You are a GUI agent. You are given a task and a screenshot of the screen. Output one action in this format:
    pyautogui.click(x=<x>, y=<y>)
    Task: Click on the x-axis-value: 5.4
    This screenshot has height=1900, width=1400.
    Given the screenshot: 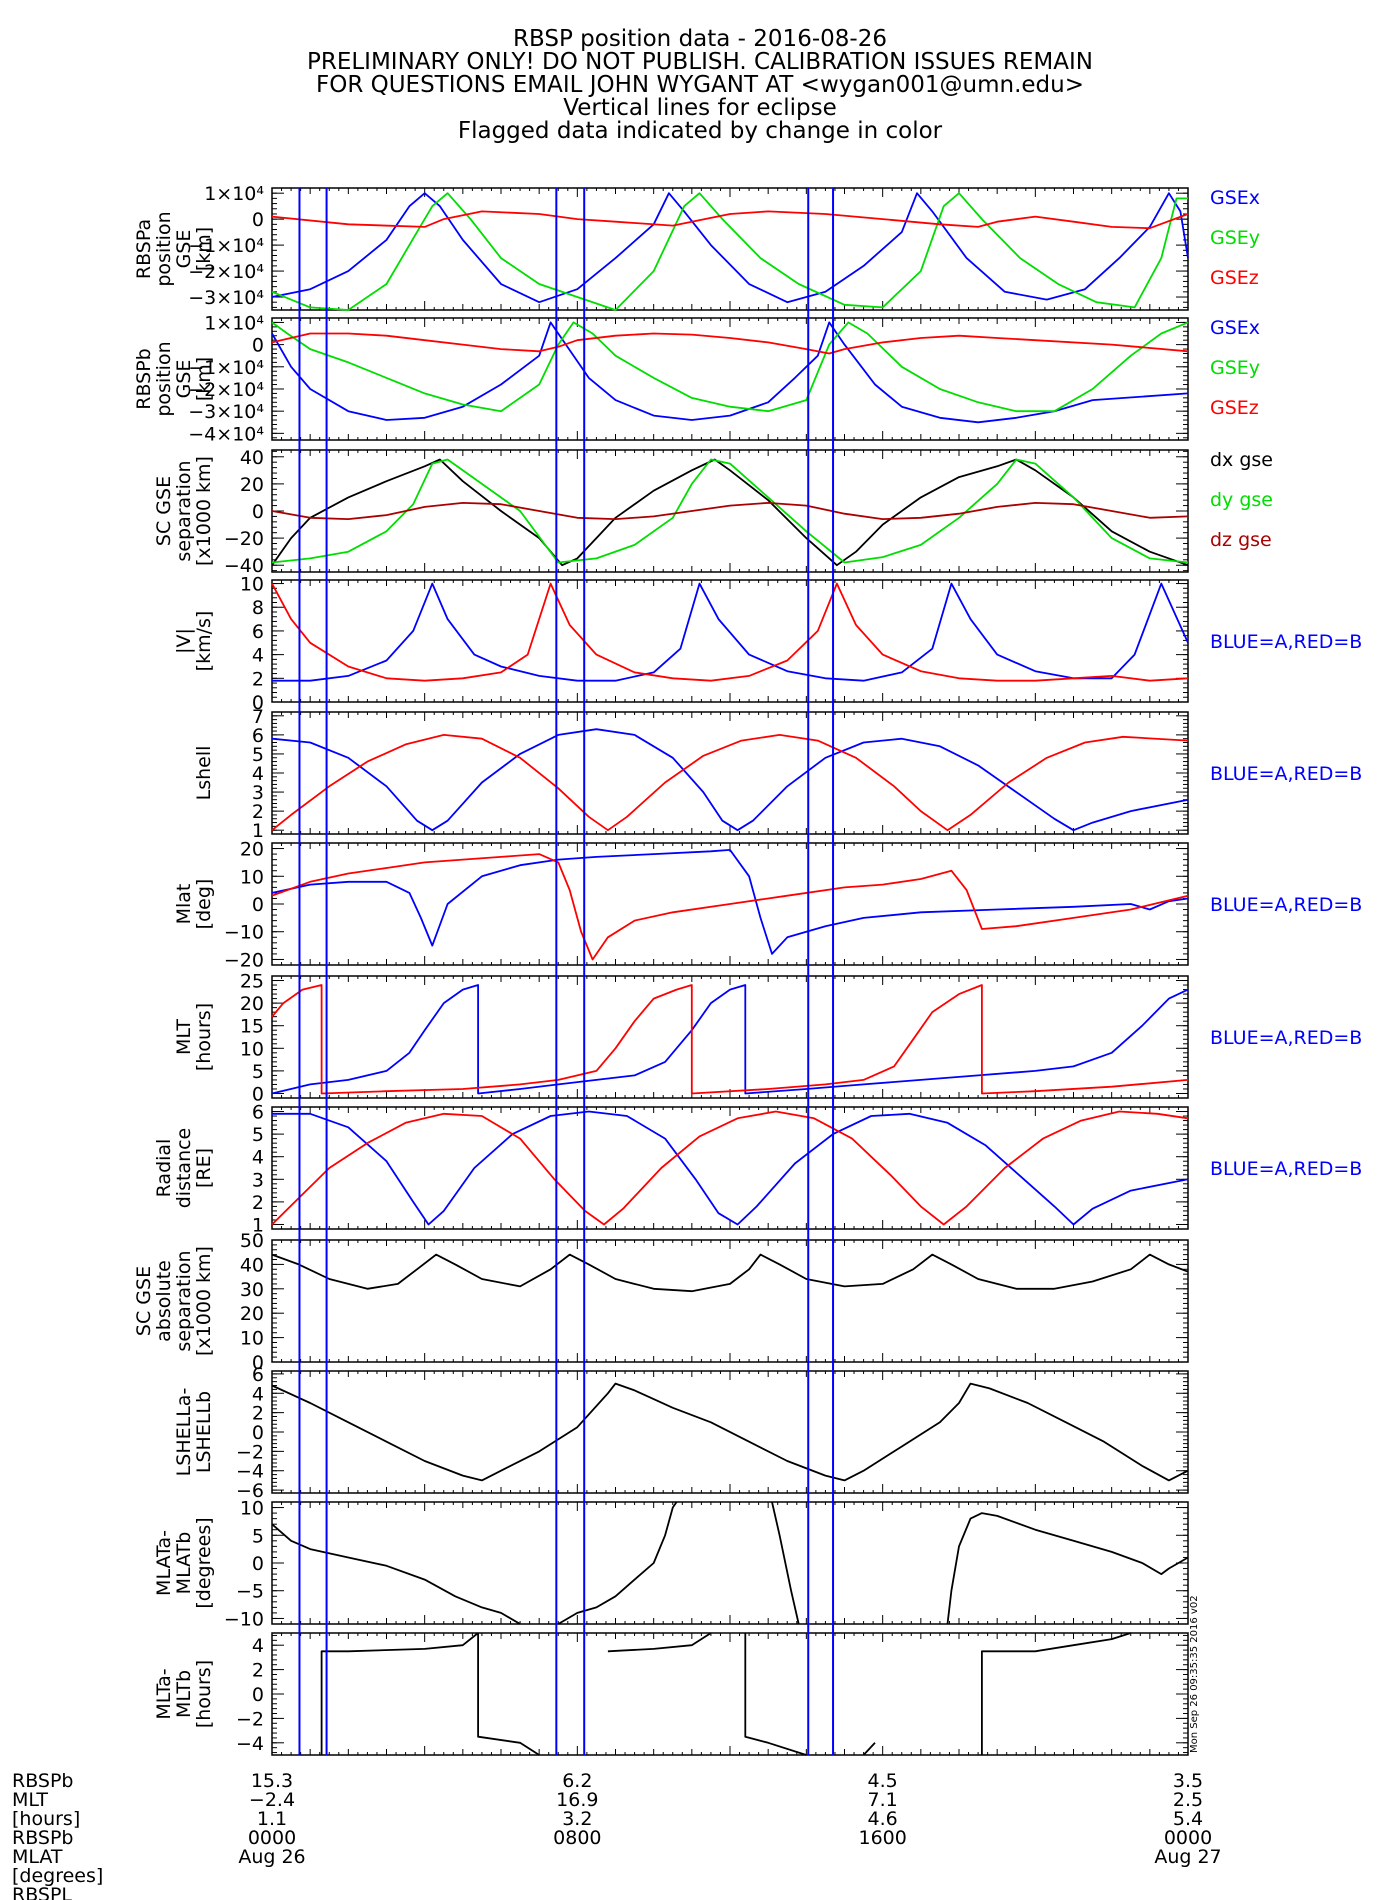 What is the action you would take?
    pyautogui.click(x=1188, y=1819)
    